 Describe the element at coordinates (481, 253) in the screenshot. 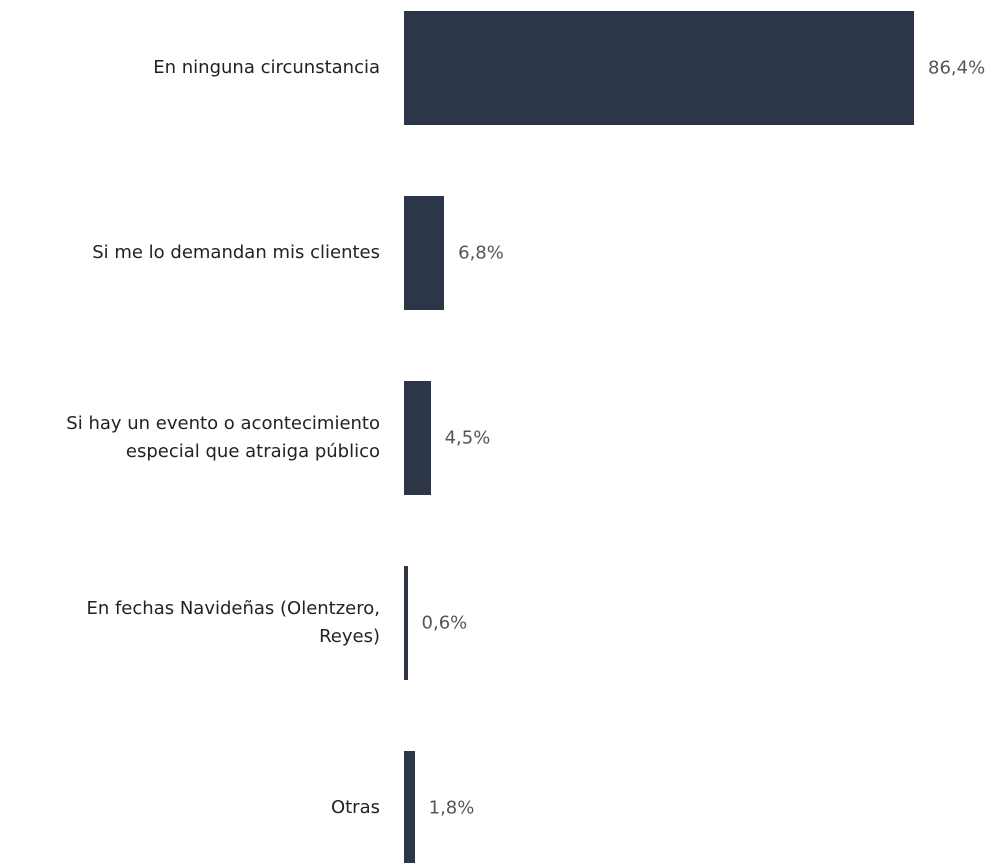

I see `value-label: 6,8%` at that location.